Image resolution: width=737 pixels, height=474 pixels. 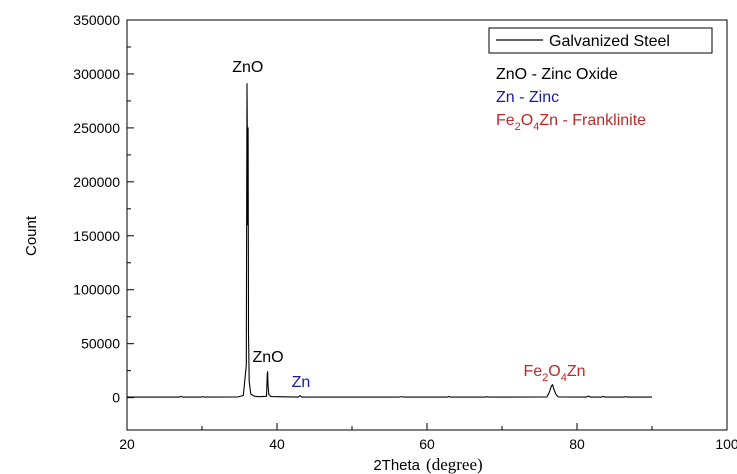 What do you see at coordinates (116, 398) in the screenshot?
I see `y-tick-label: 0` at bounding box center [116, 398].